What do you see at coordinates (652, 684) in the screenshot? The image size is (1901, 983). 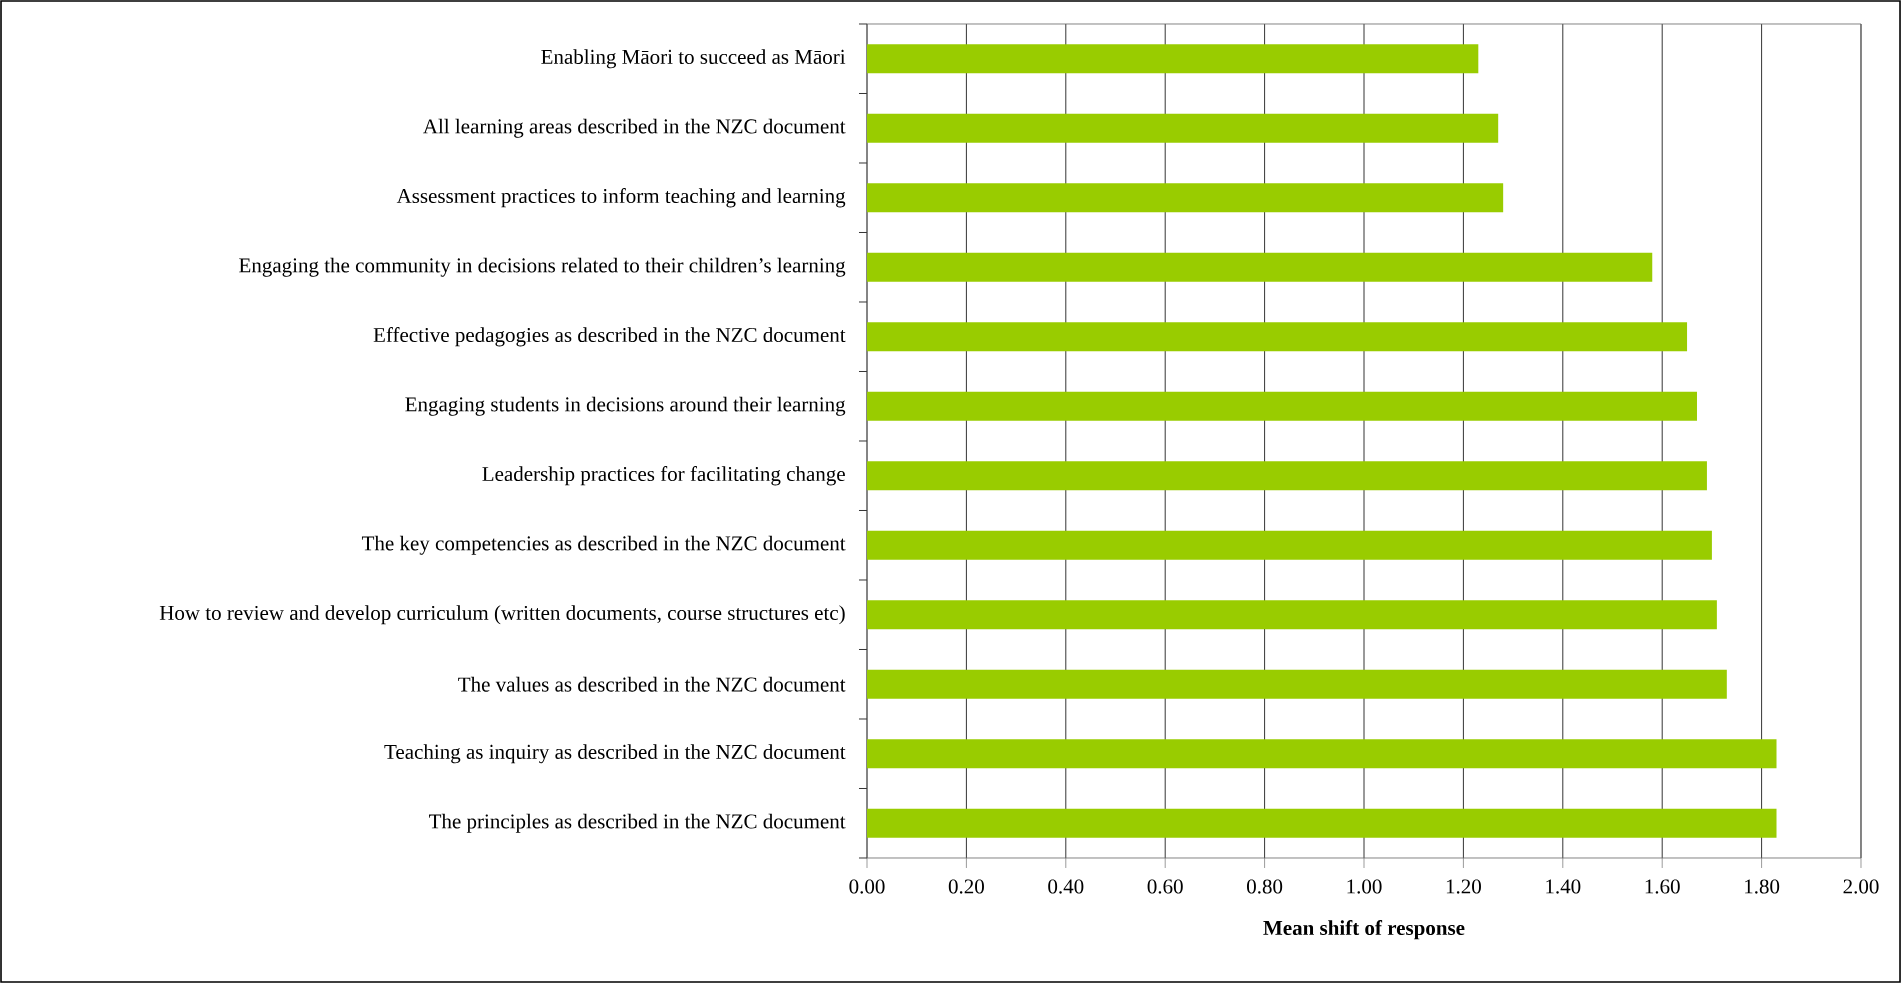 I see `y-tick-label: The values as described in the NZC document` at bounding box center [652, 684].